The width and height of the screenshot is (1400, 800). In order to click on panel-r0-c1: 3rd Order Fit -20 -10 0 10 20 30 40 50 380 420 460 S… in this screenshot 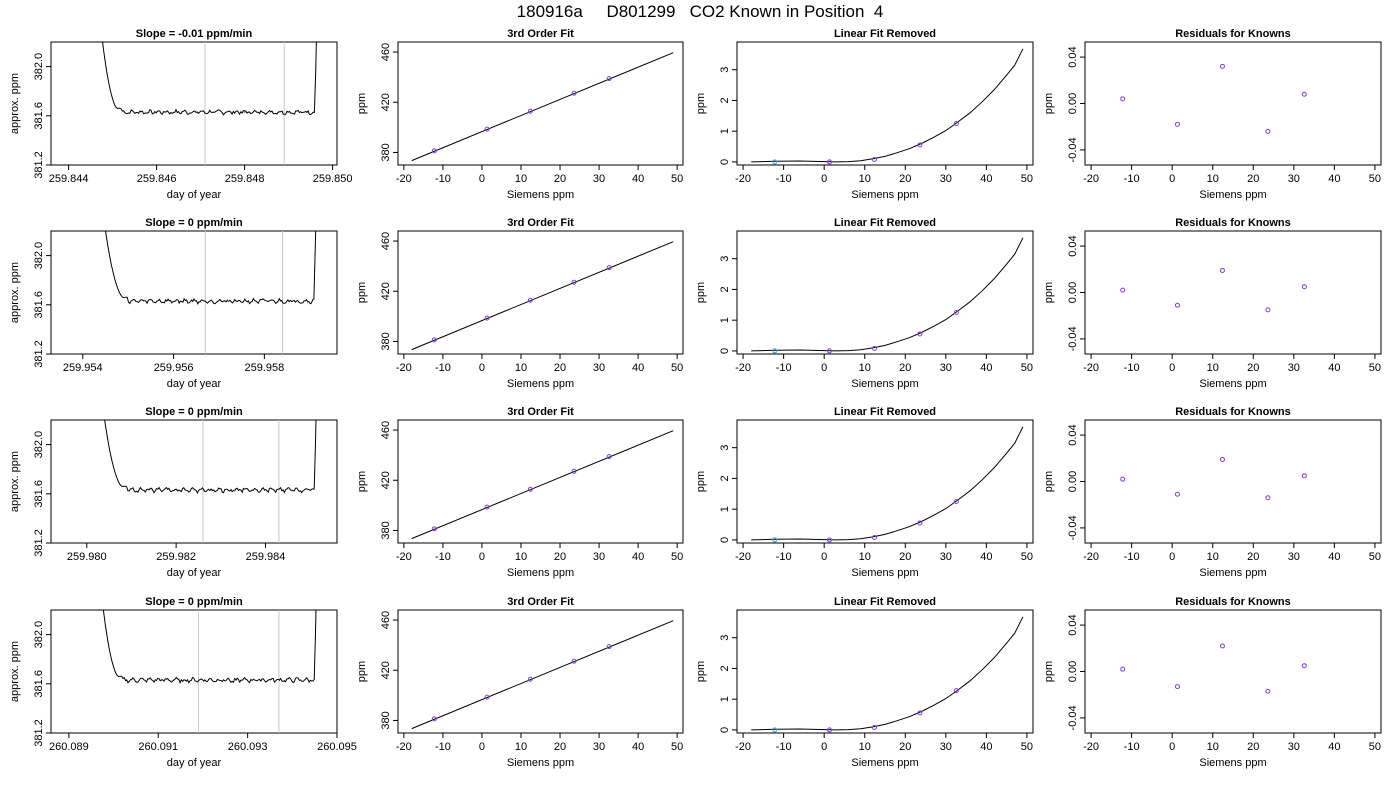, I will do `click(520, 114)`.